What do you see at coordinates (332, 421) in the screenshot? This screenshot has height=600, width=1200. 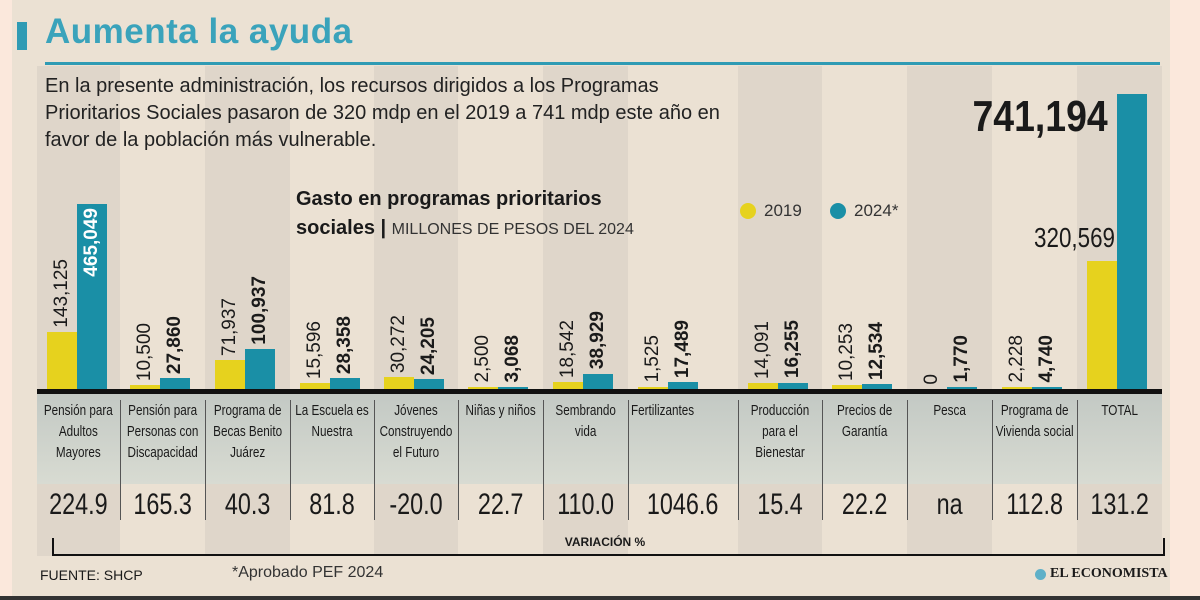 I see `category-label: La Escuela es Nuestra` at bounding box center [332, 421].